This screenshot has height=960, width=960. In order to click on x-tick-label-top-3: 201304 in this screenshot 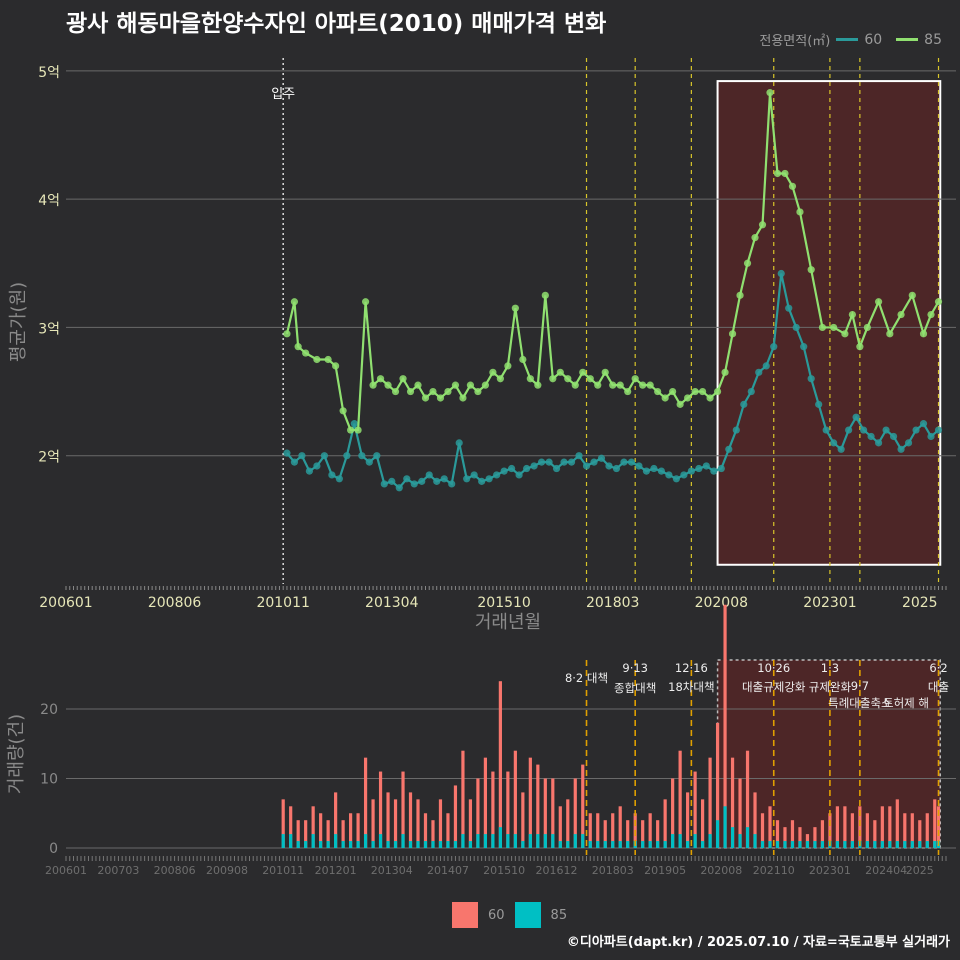, I will do `click(392, 603)`.